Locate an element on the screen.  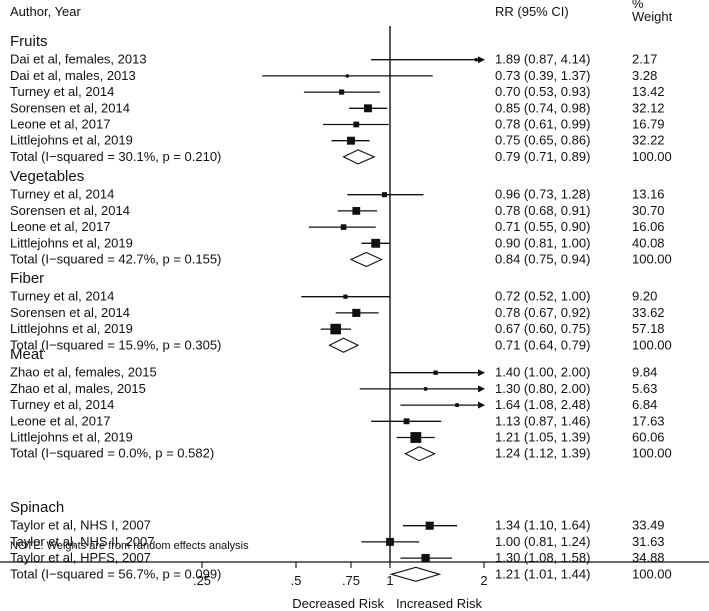
pooled-total-rr-ci: 0.71 (0.64, 0.79) is located at coordinates (542, 344).